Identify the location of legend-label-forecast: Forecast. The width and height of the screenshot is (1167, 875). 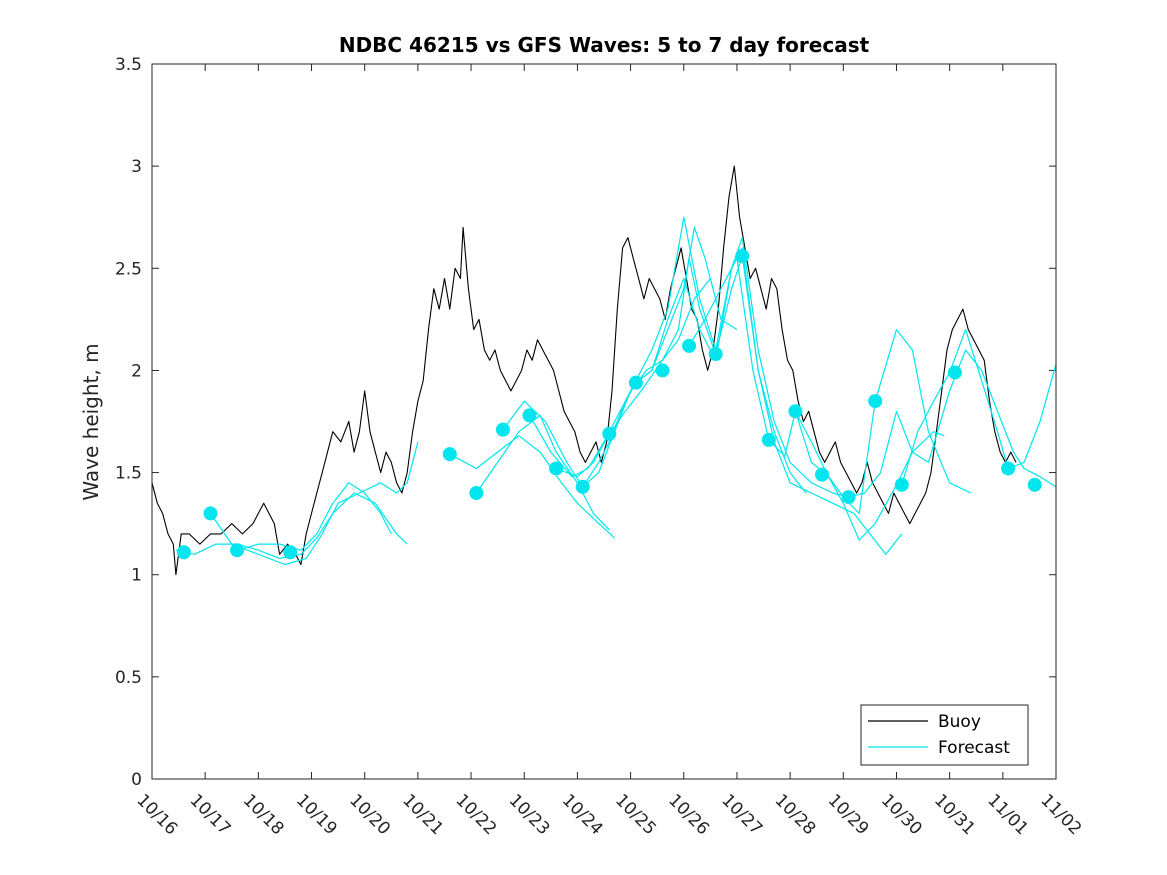
(974, 748).